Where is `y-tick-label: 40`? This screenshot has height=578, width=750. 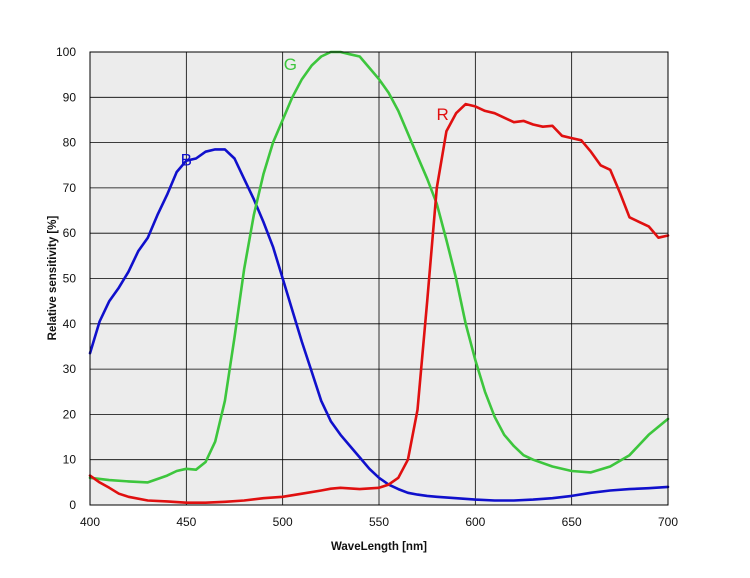 y-tick-label: 40 is located at coordinates (70, 324).